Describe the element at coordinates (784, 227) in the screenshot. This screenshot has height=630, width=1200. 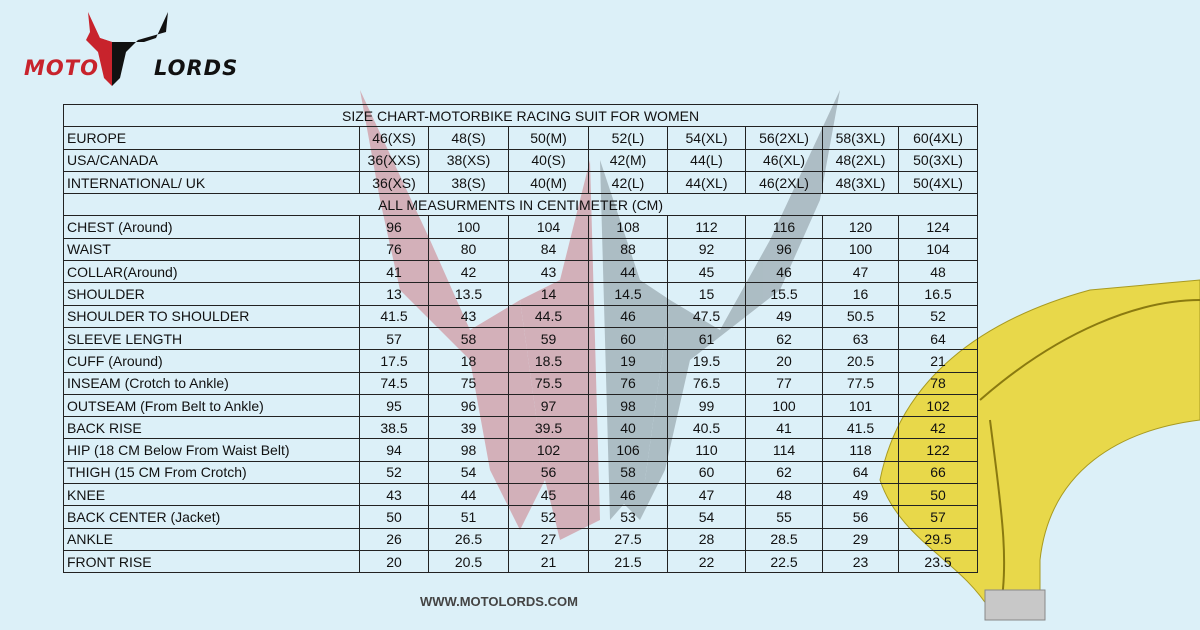
I see `table-cell: 116` at that location.